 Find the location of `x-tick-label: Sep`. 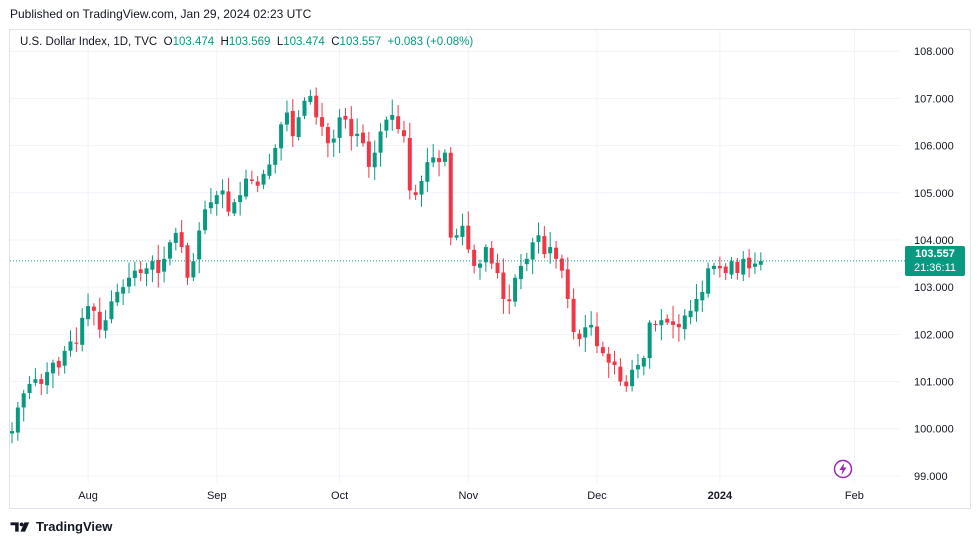

x-tick-label: Sep is located at coordinates (217, 496).